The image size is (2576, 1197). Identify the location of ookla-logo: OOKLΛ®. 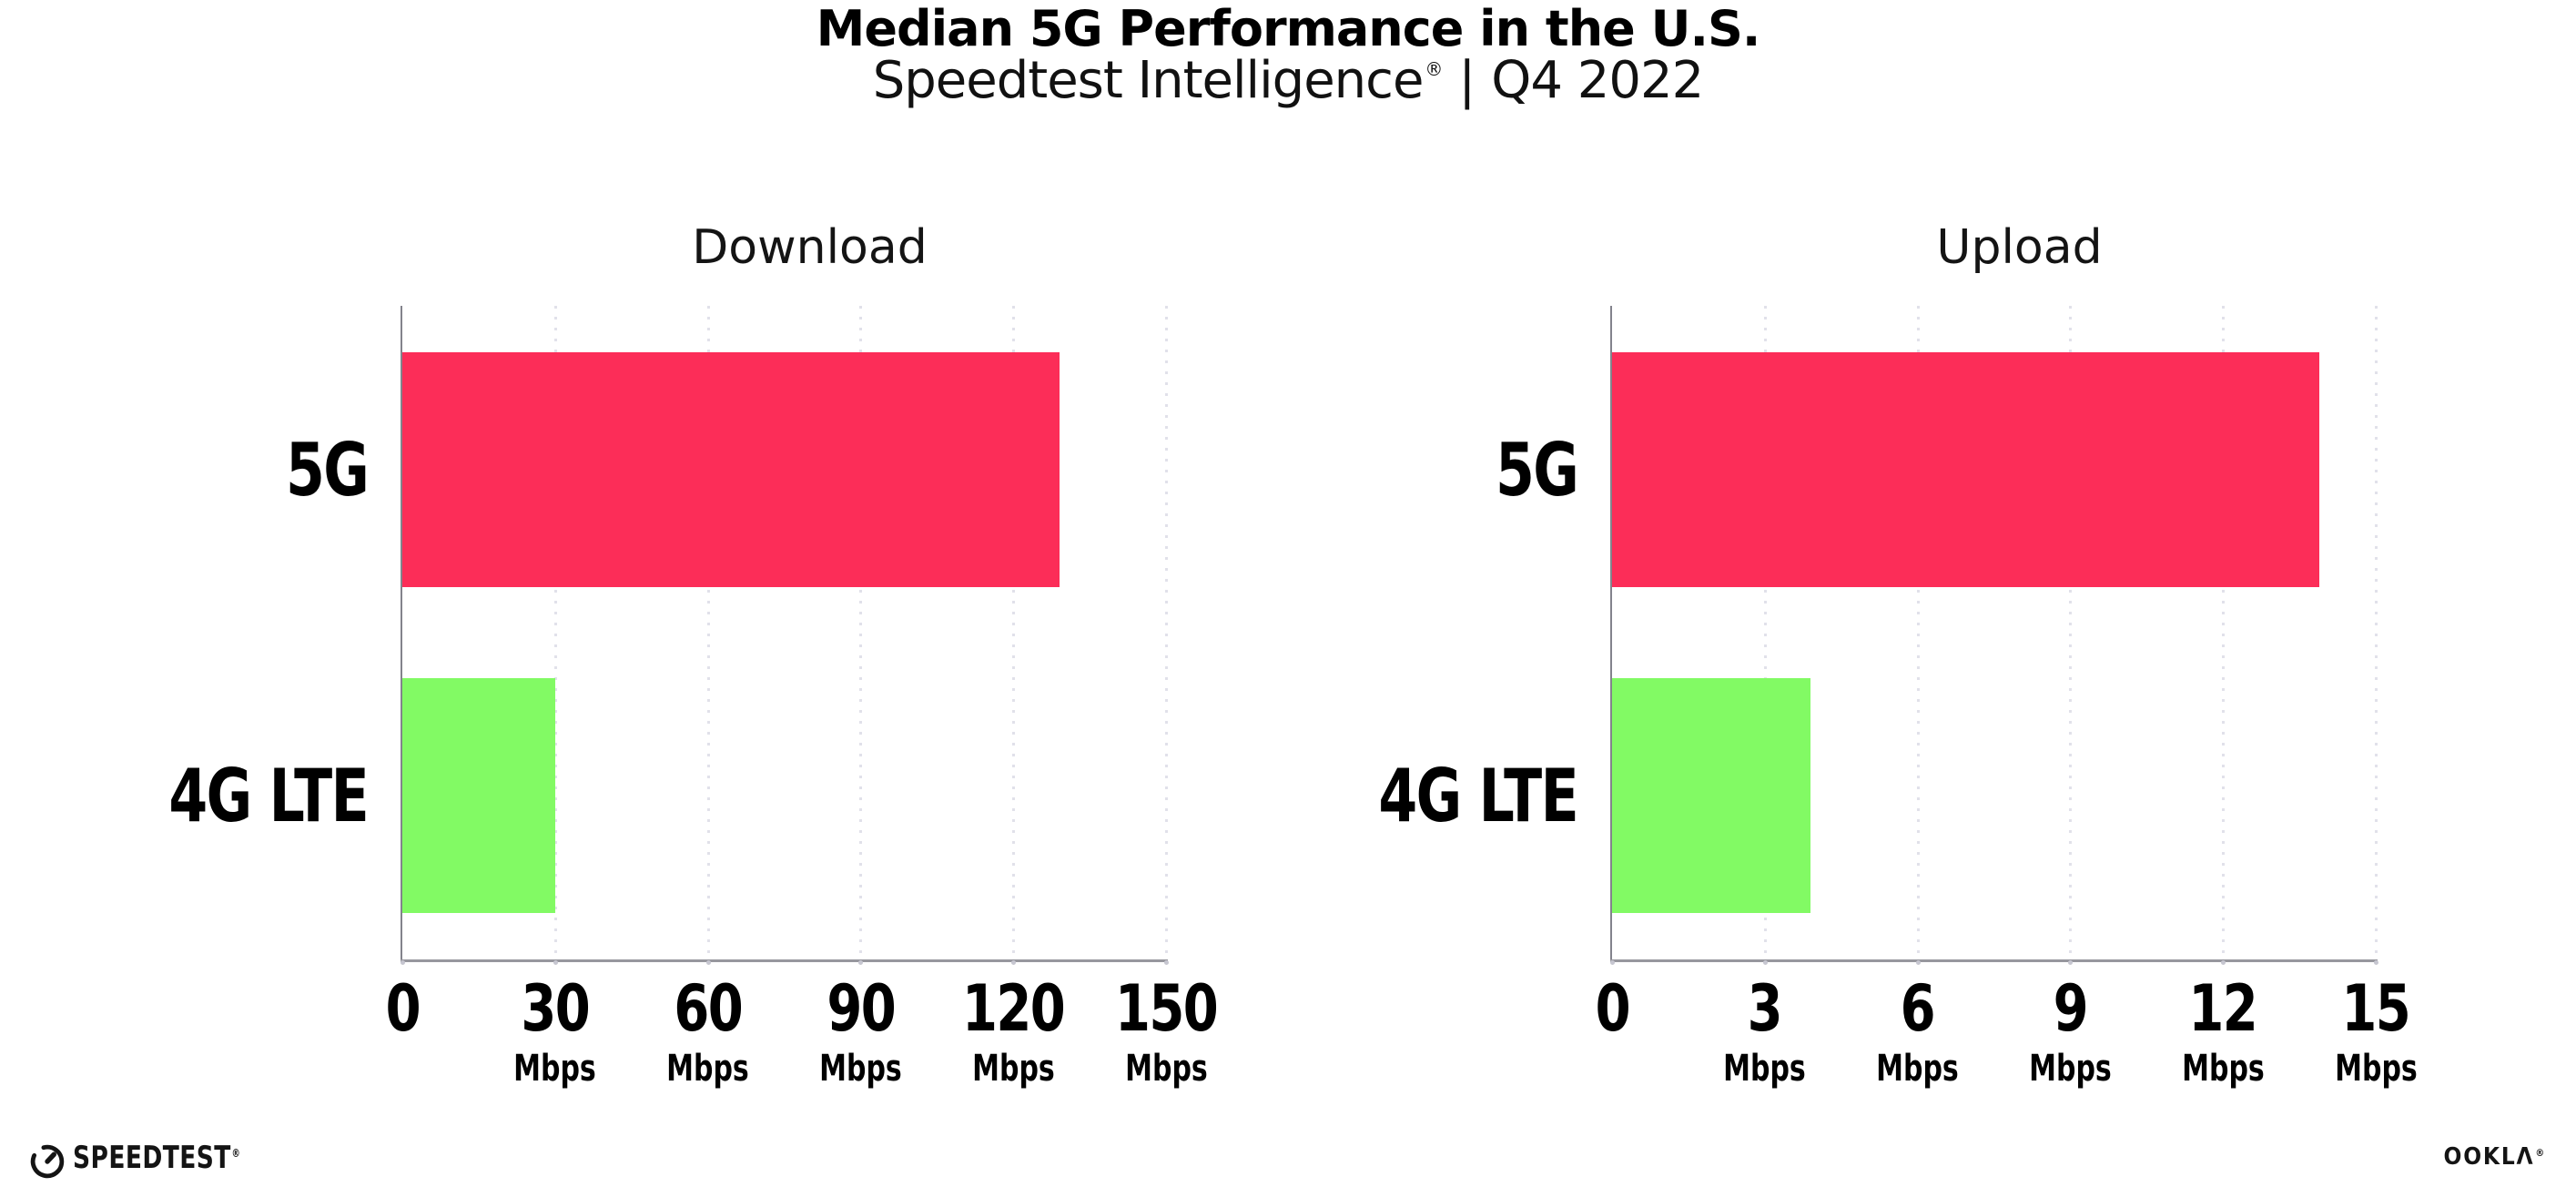
(2494, 1159).